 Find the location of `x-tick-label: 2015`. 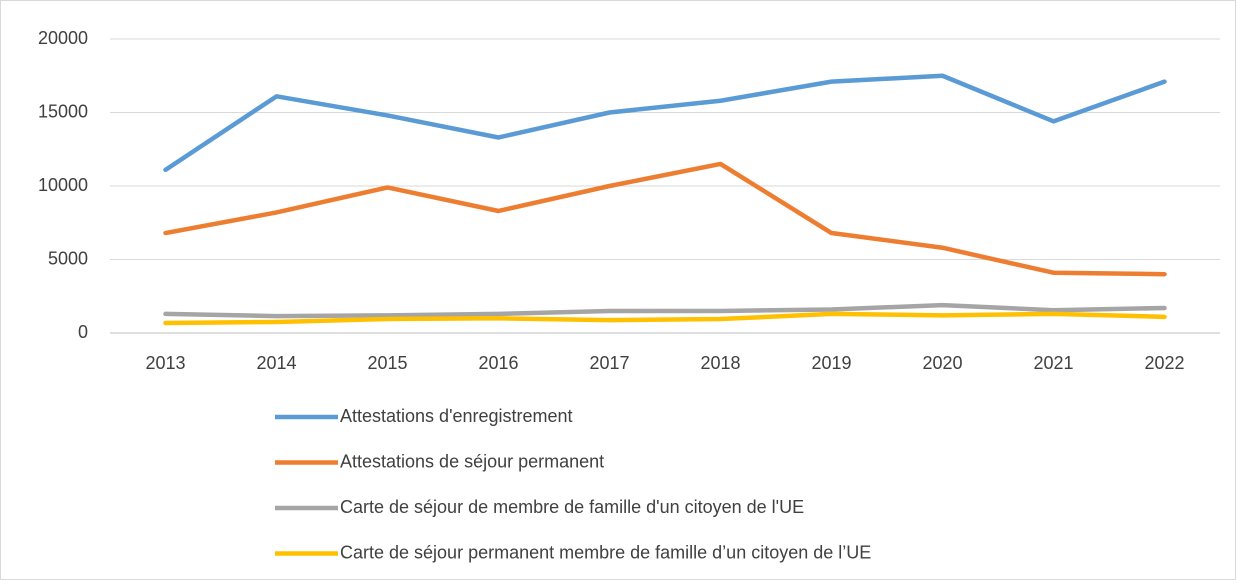

x-tick-label: 2015 is located at coordinates (387, 363).